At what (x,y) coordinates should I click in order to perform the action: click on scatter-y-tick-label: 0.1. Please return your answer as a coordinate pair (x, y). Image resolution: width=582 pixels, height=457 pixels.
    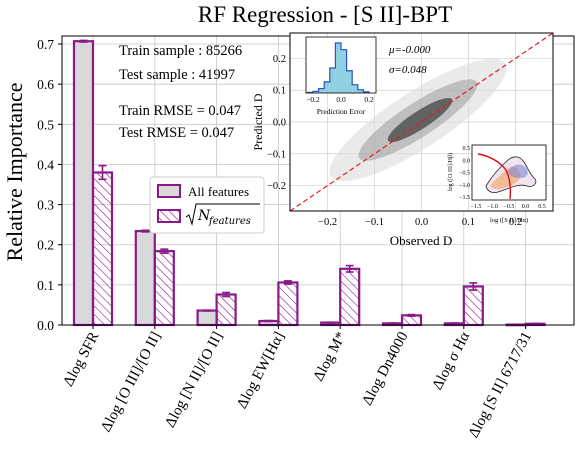
    Looking at the image, I should click on (279, 91).